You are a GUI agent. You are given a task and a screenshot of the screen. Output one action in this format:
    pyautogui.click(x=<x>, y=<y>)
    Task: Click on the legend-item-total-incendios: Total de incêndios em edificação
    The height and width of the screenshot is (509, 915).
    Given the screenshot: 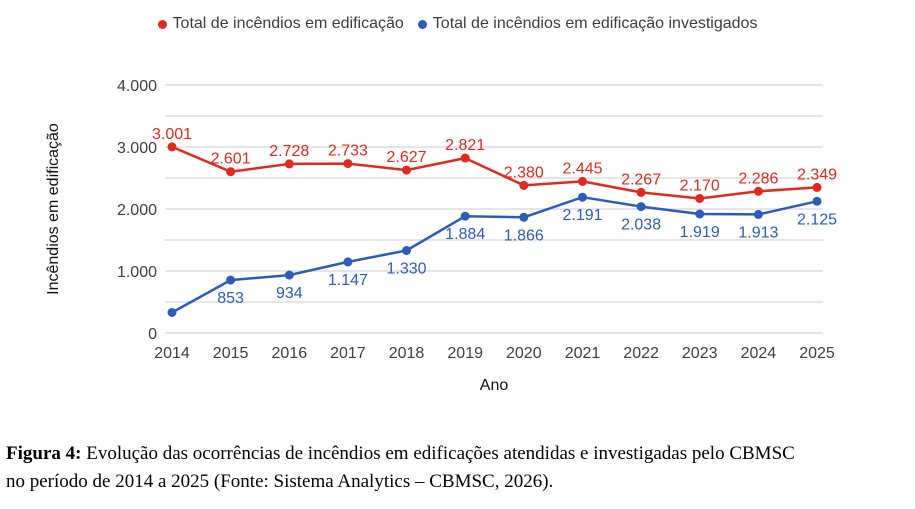 What is the action you would take?
    pyautogui.click(x=280, y=24)
    